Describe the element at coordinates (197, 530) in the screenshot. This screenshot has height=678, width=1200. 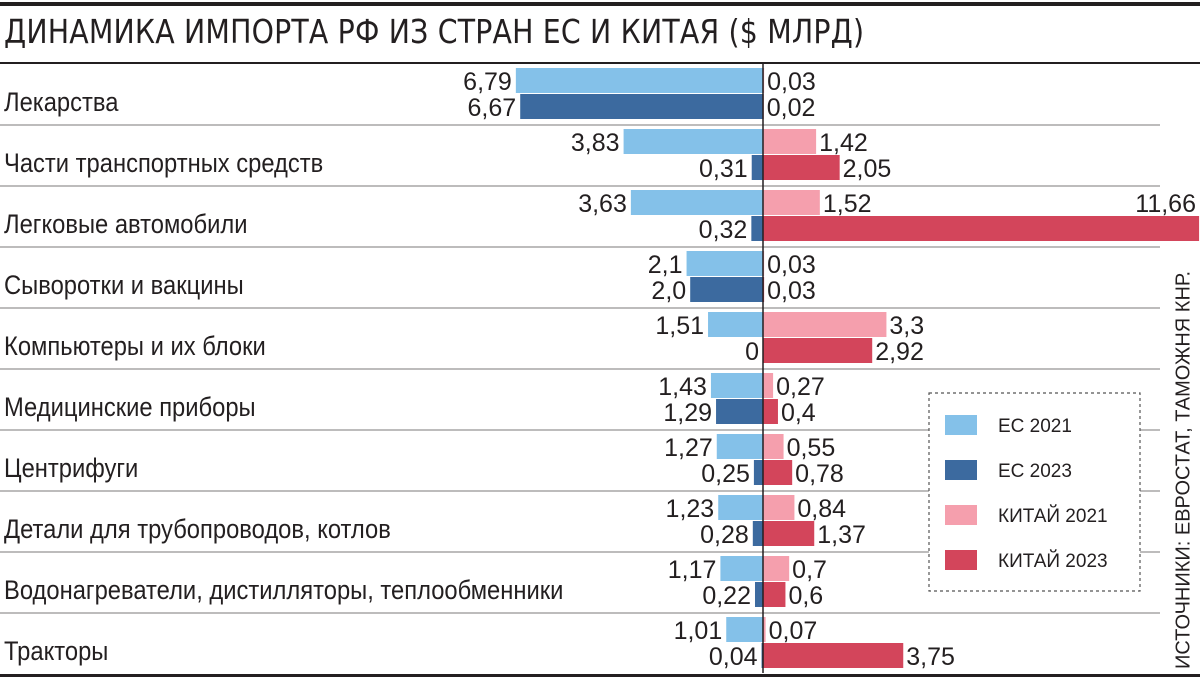
I see `category-label: Детали для трубопроводов, котлов` at that location.